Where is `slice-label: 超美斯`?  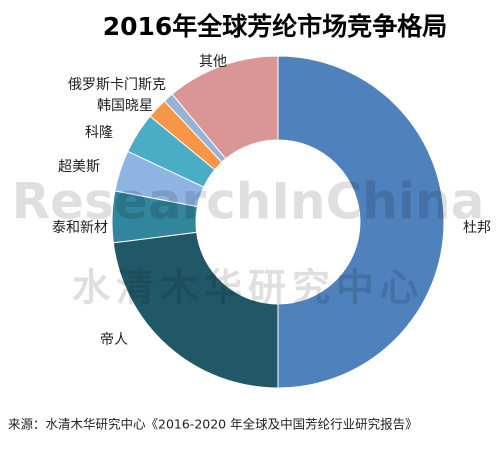 slice-label: 超美斯 is located at coordinates (79, 167).